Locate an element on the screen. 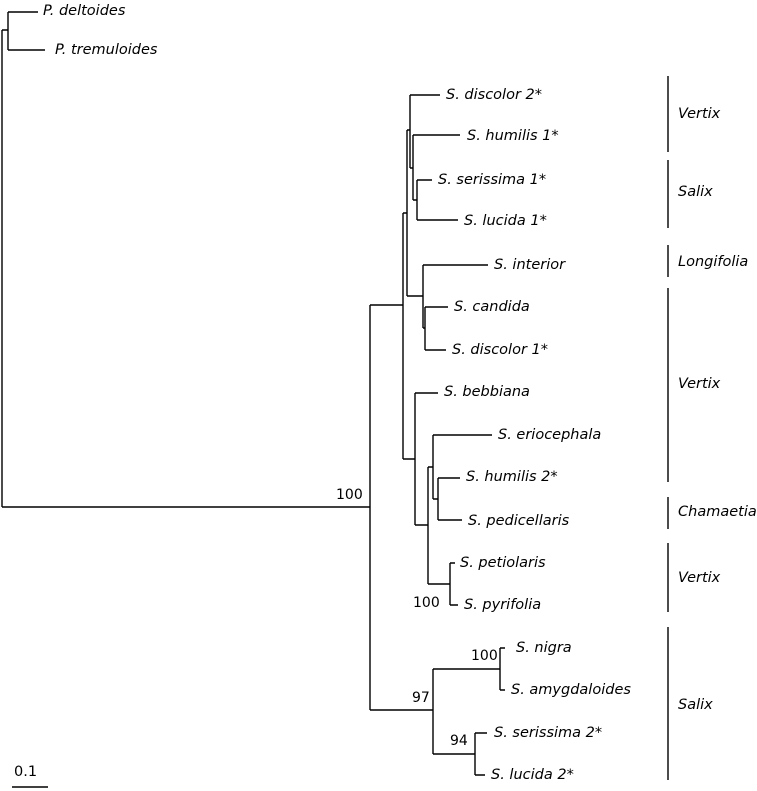 The image size is (757, 791). taxon-label: S. discolor 1* is located at coordinates (500, 350).